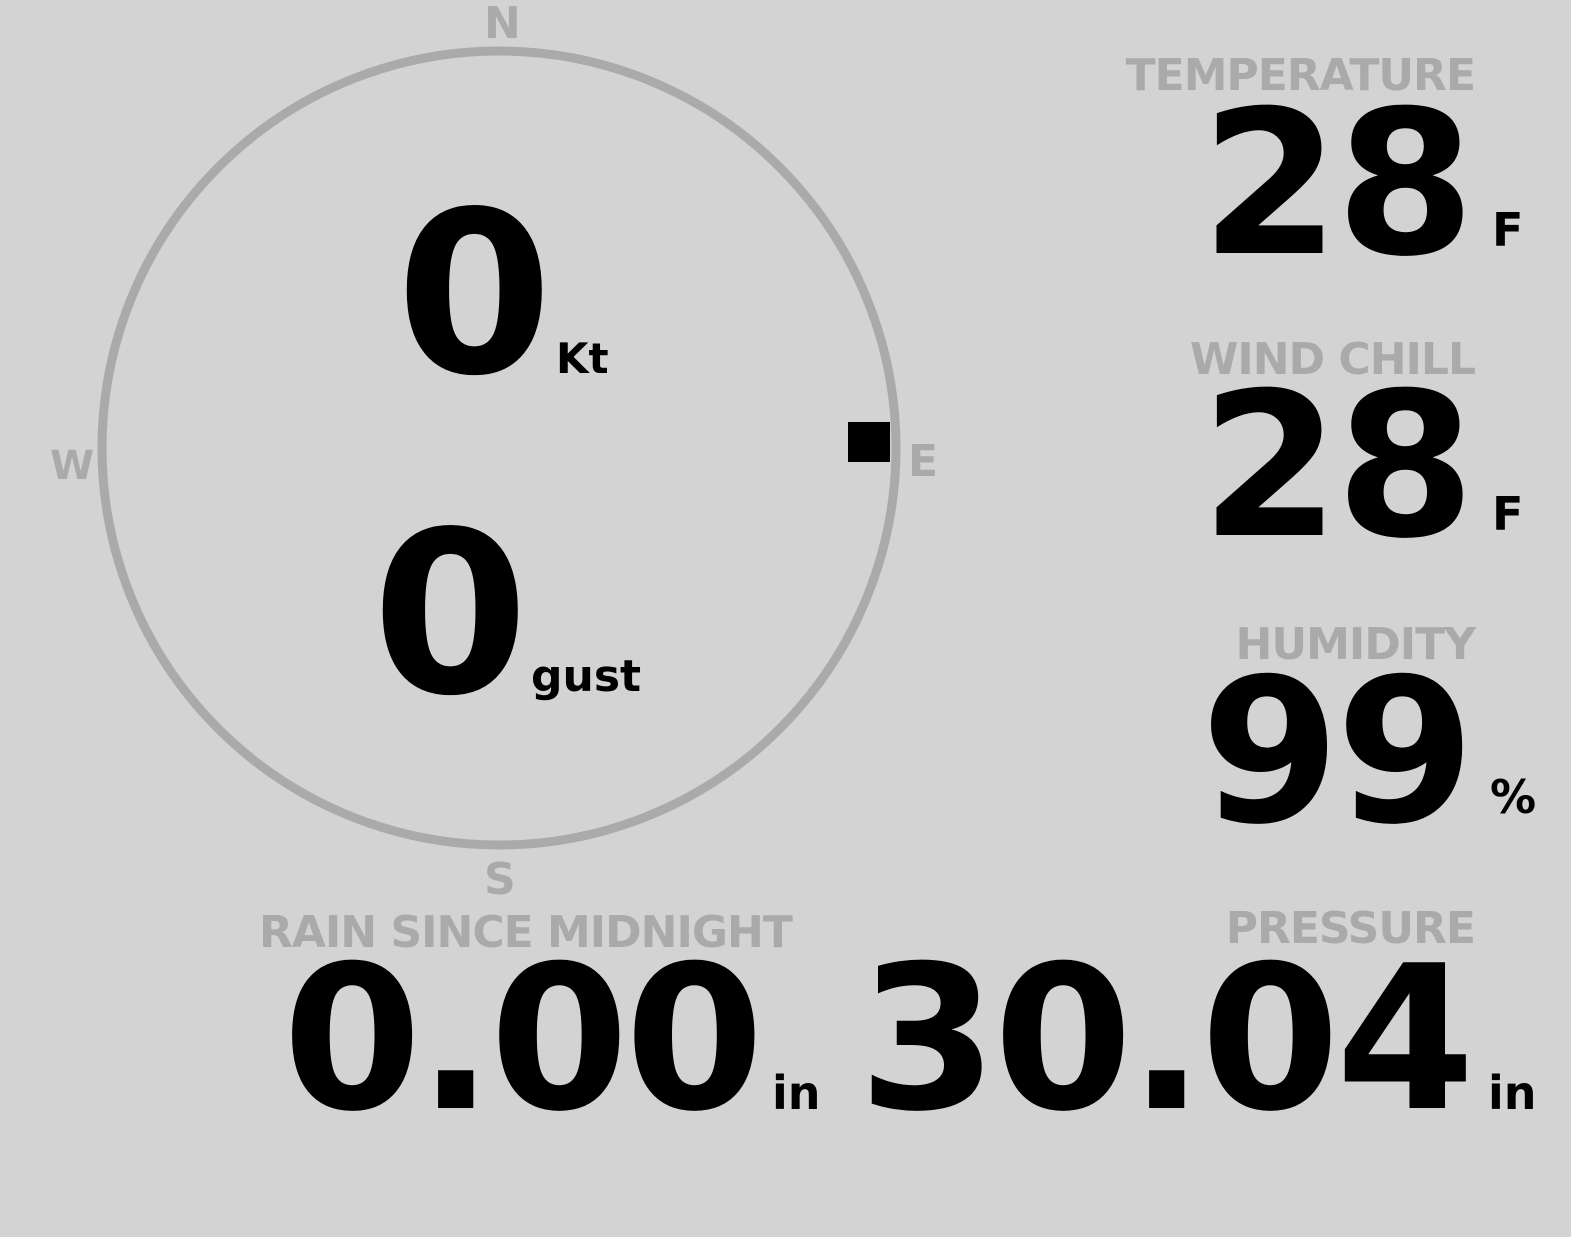 The width and height of the screenshot is (1571, 1237). Describe the element at coordinates (796, 1093) in the screenshot. I see `rain-unit: in` at that location.